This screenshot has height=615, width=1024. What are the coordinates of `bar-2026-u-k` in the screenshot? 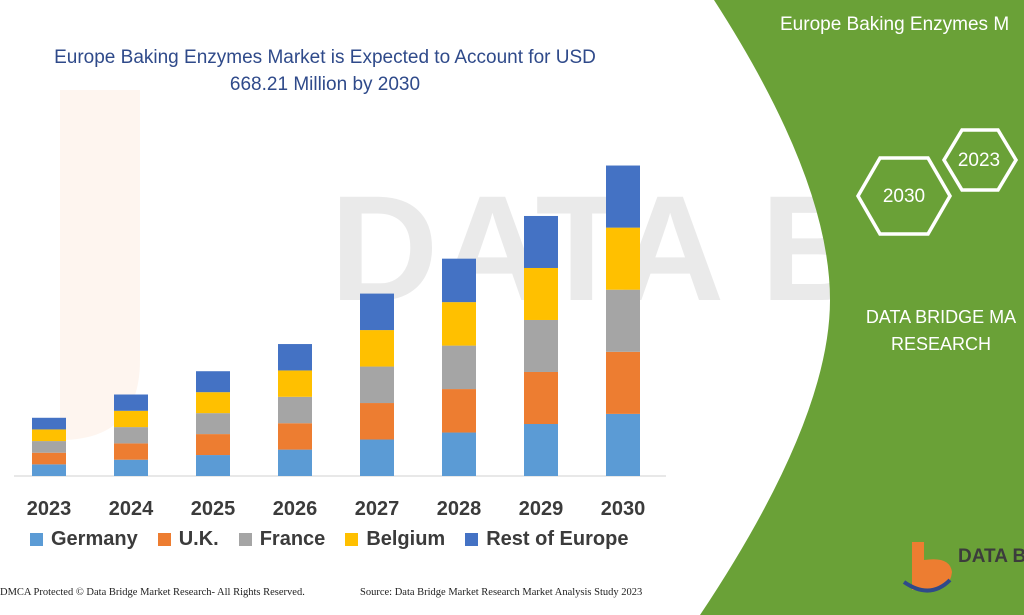 It's located at (295, 436).